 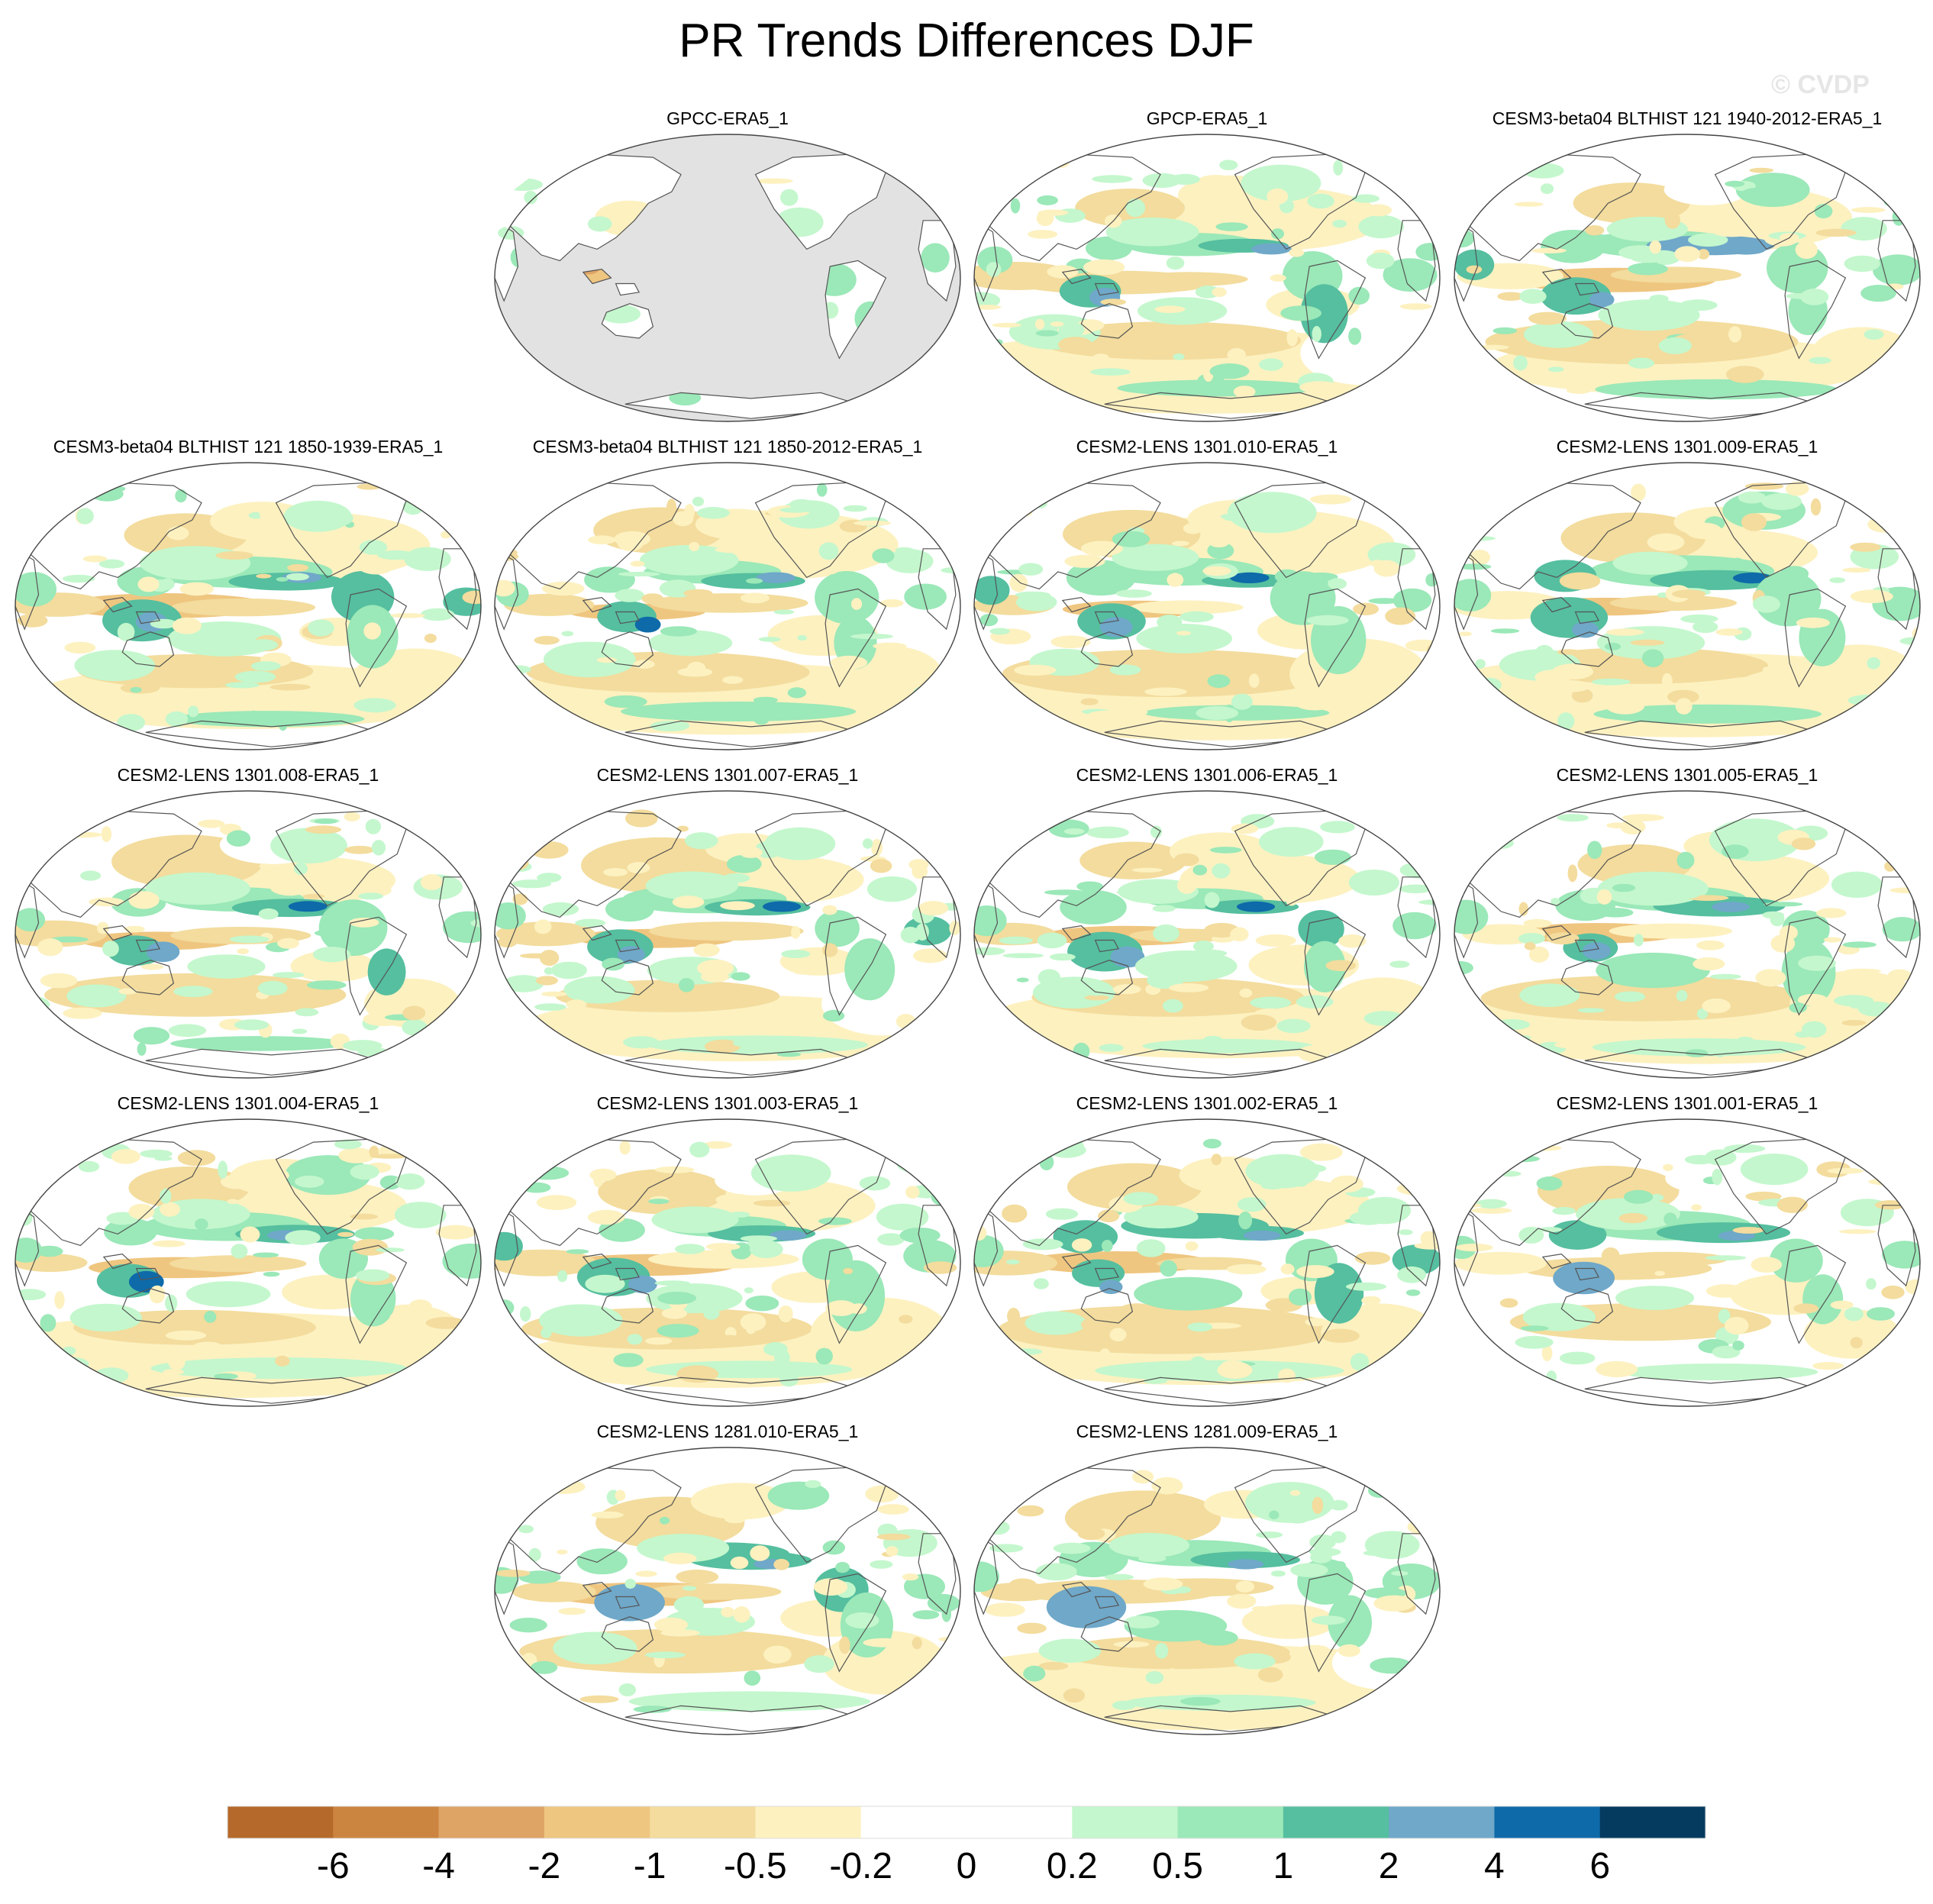 I want to click on panel-title: CESM2-LENS 1301.008-ERA5_1, so click(x=248, y=775).